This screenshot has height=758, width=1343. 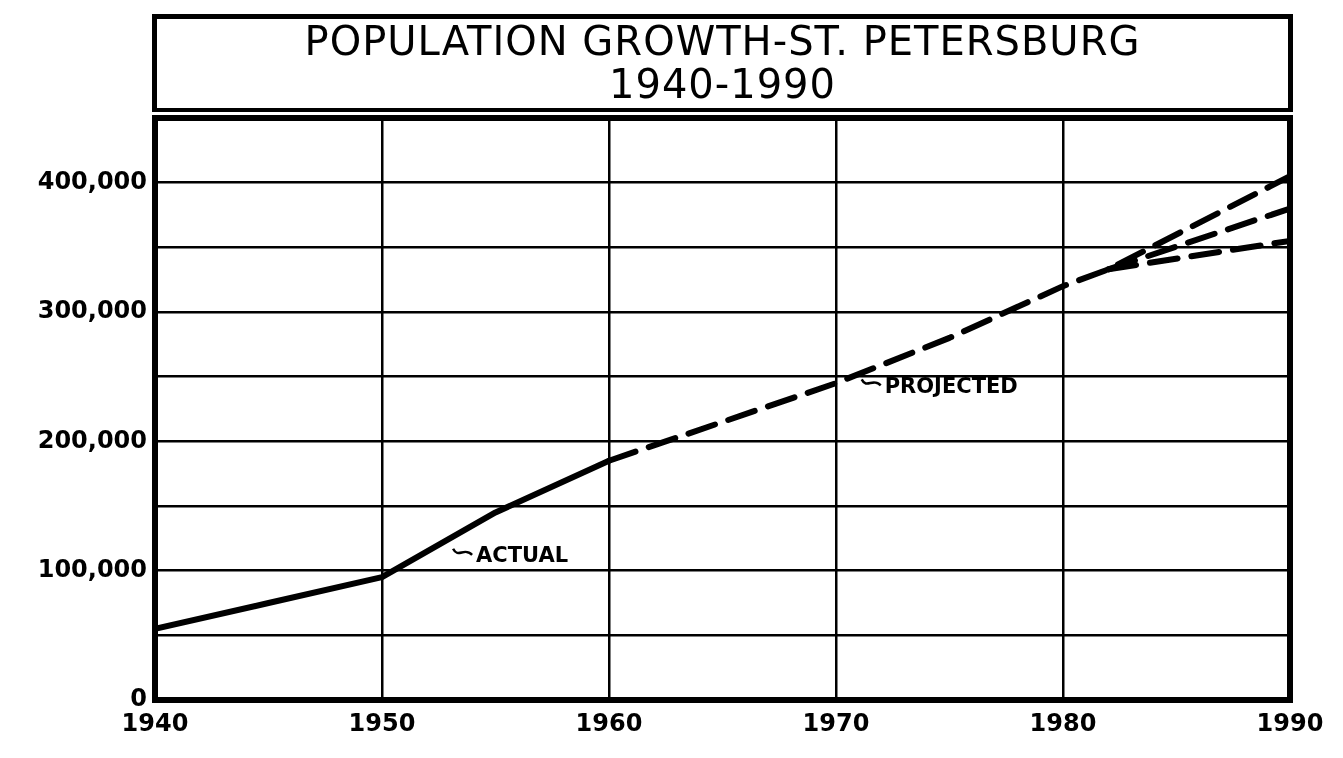 What do you see at coordinates (609, 722) in the screenshot?
I see `x-tick-label: 1960` at bounding box center [609, 722].